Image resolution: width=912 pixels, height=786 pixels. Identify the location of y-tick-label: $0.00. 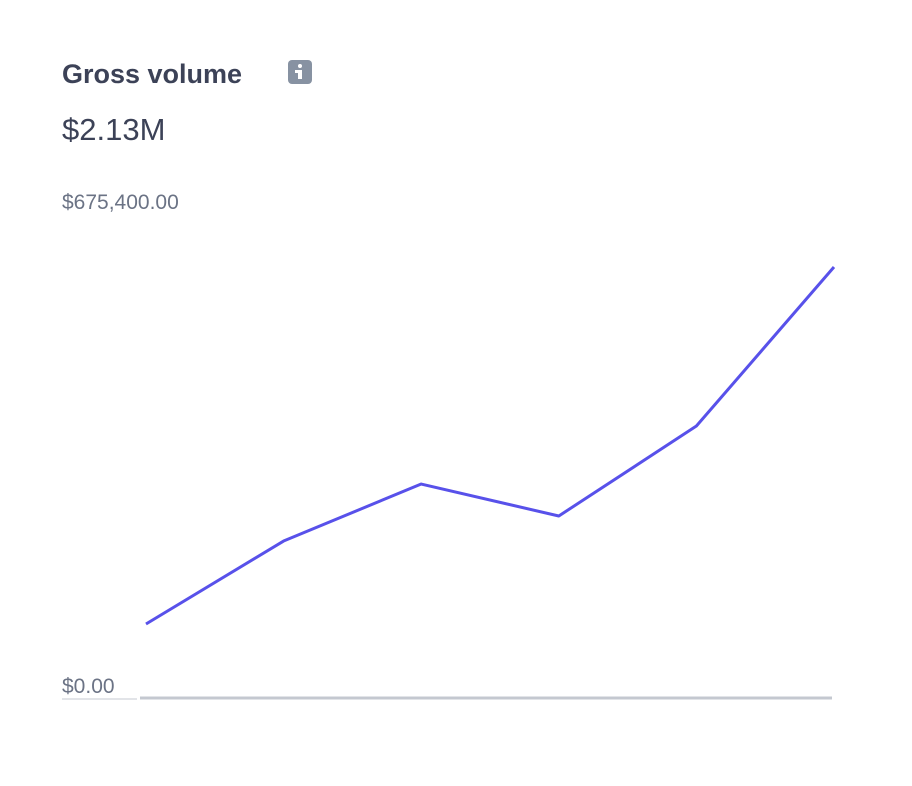
(88, 686).